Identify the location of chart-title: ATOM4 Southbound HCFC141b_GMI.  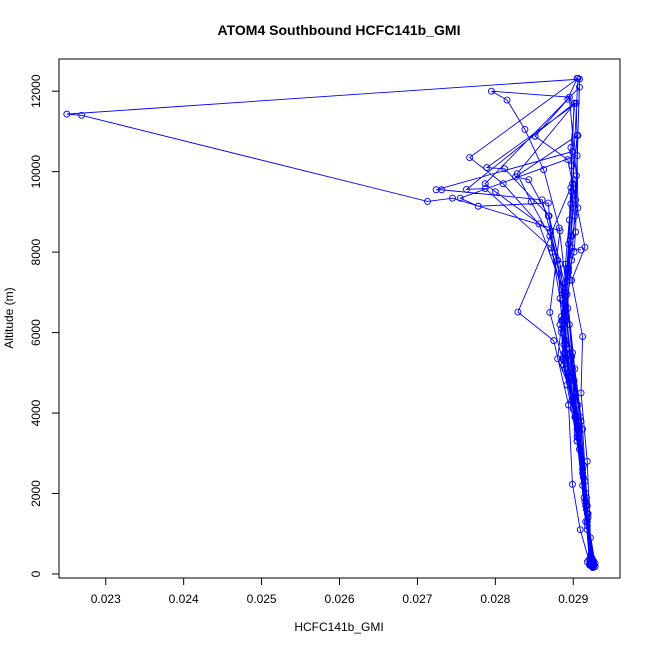
(339, 30).